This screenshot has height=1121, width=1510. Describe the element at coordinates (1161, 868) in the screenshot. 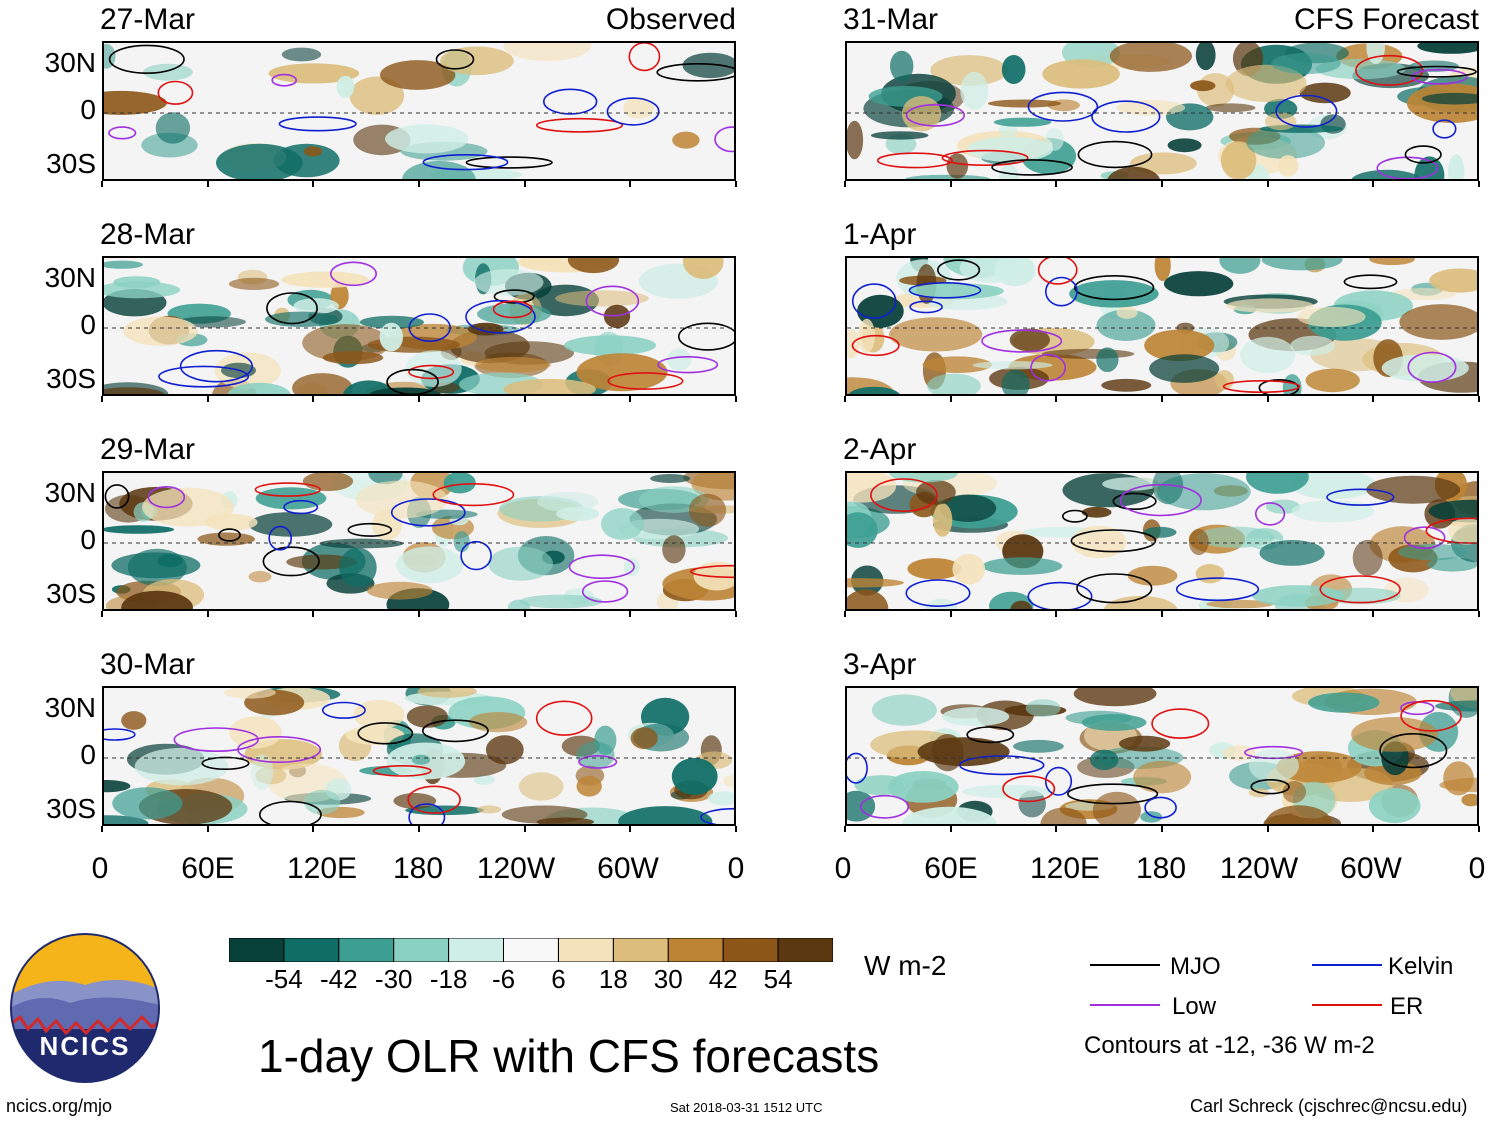

I see `lon-tick-label: 180` at that location.